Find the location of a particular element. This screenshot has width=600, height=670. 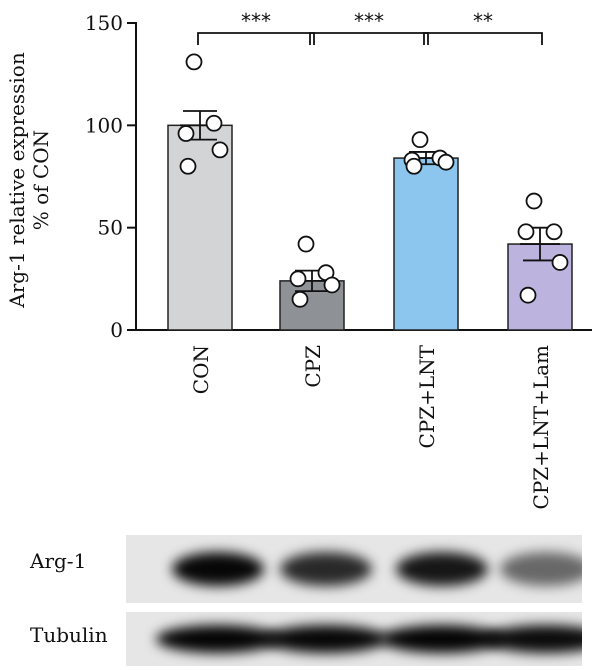

blot-strip-arg1 is located at coordinates (354, 569).